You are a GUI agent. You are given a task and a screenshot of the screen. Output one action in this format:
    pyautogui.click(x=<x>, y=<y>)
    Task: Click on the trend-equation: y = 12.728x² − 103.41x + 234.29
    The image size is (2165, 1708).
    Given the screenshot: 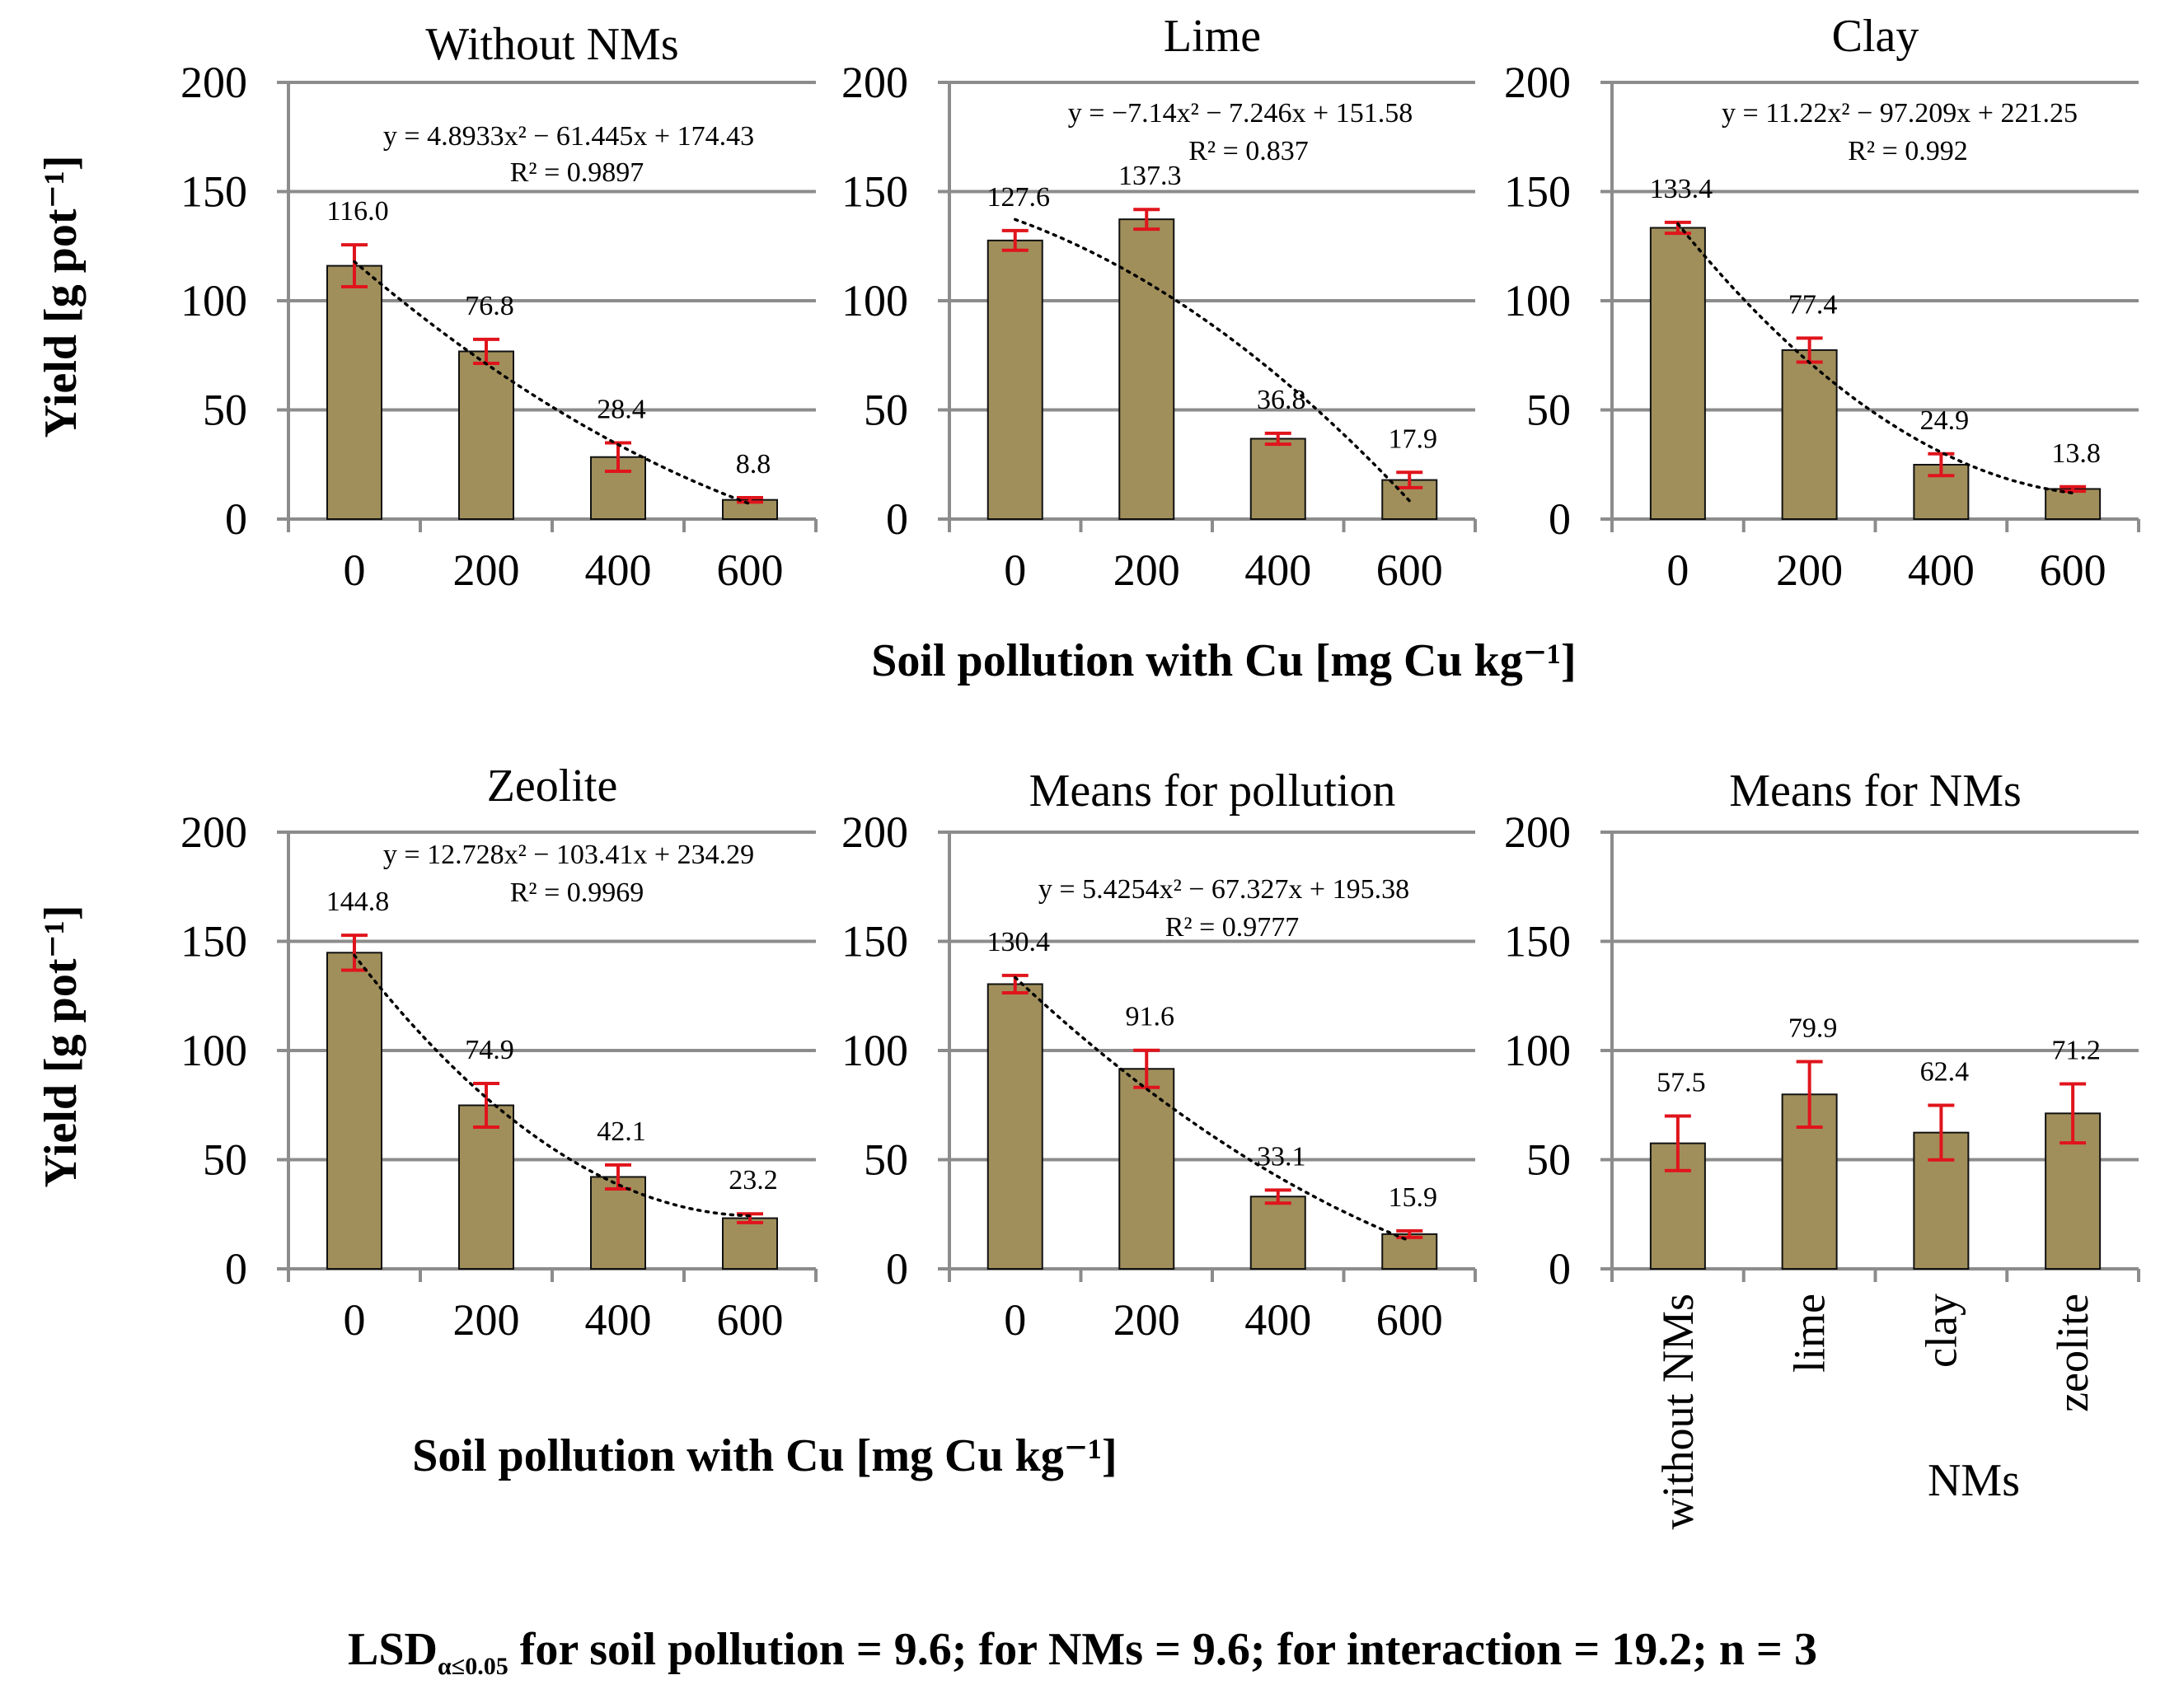 What is the action you would take?
    pyautogui.click(x=569, y=855)
    